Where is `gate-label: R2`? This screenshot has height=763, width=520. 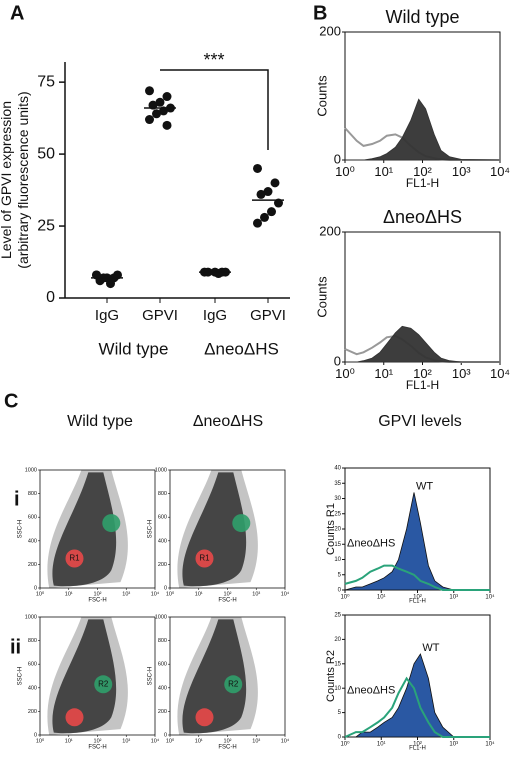
gate-label: R2 is located at coordinates (233, 683).